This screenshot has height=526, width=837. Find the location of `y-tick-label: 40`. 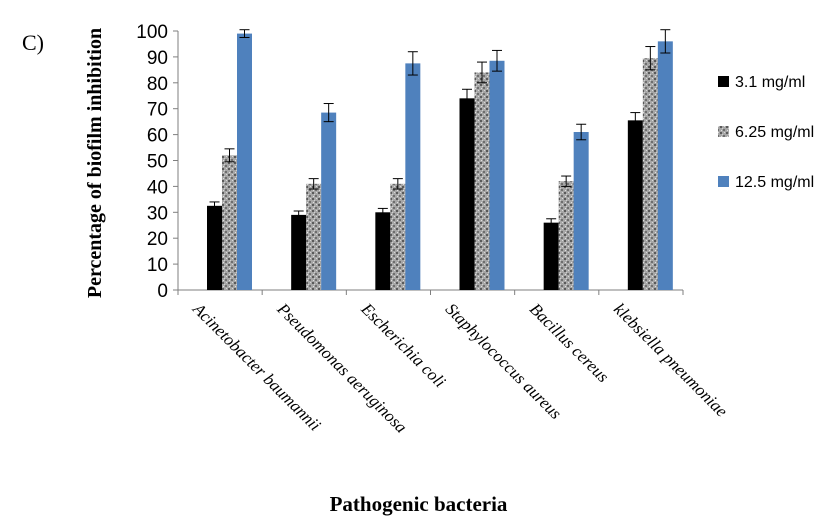

y-tick-label: 40 is located at coordinates (157, 187).